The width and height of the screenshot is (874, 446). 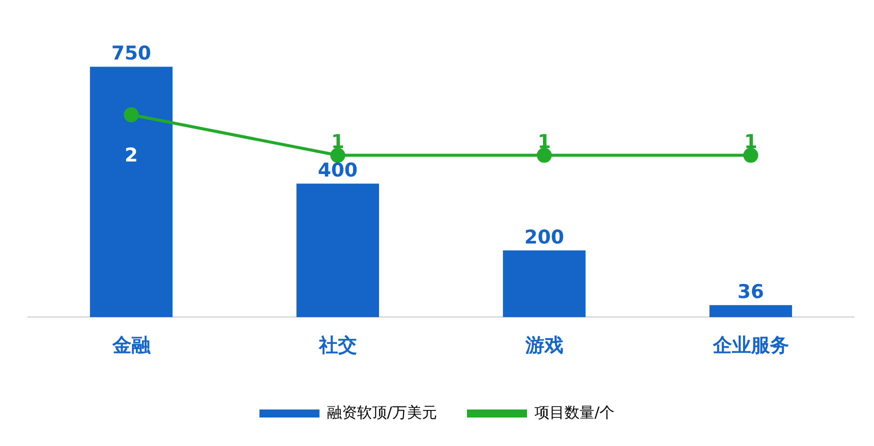 What do you see at coordinates (337, 345) in the screenshot?
I see `x-tick-label: 社交` at bounding box center [337, 345].